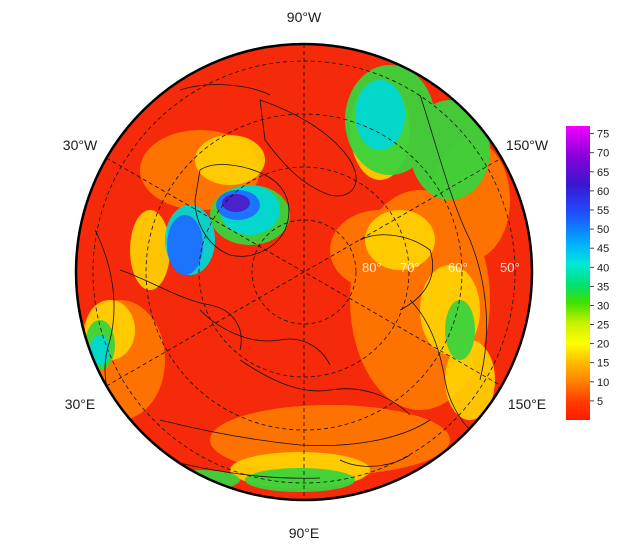 The width and height of the screenshot is (625, 552). What do you see at coordinates (527, 404) in the screenshot?
I see `lon-label-lower-right: 150°E` at bounding box center [527, 404].